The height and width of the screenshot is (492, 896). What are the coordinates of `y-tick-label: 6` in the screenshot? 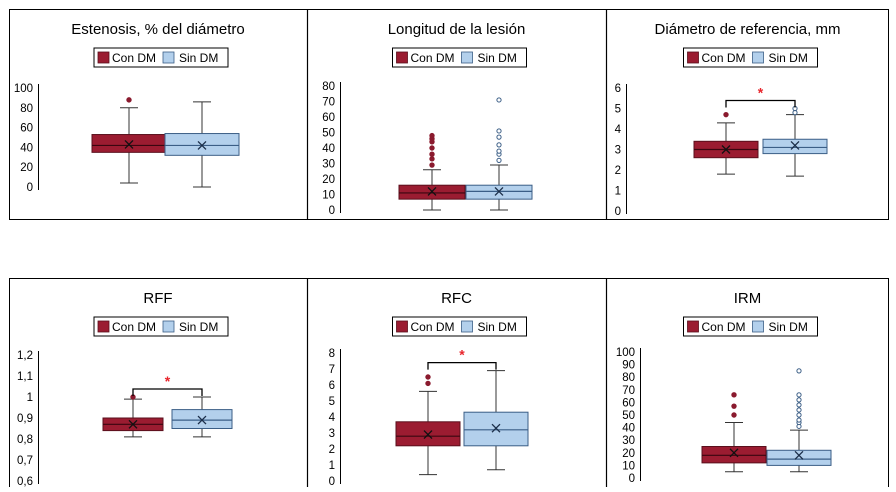 It's located at (332, 386).